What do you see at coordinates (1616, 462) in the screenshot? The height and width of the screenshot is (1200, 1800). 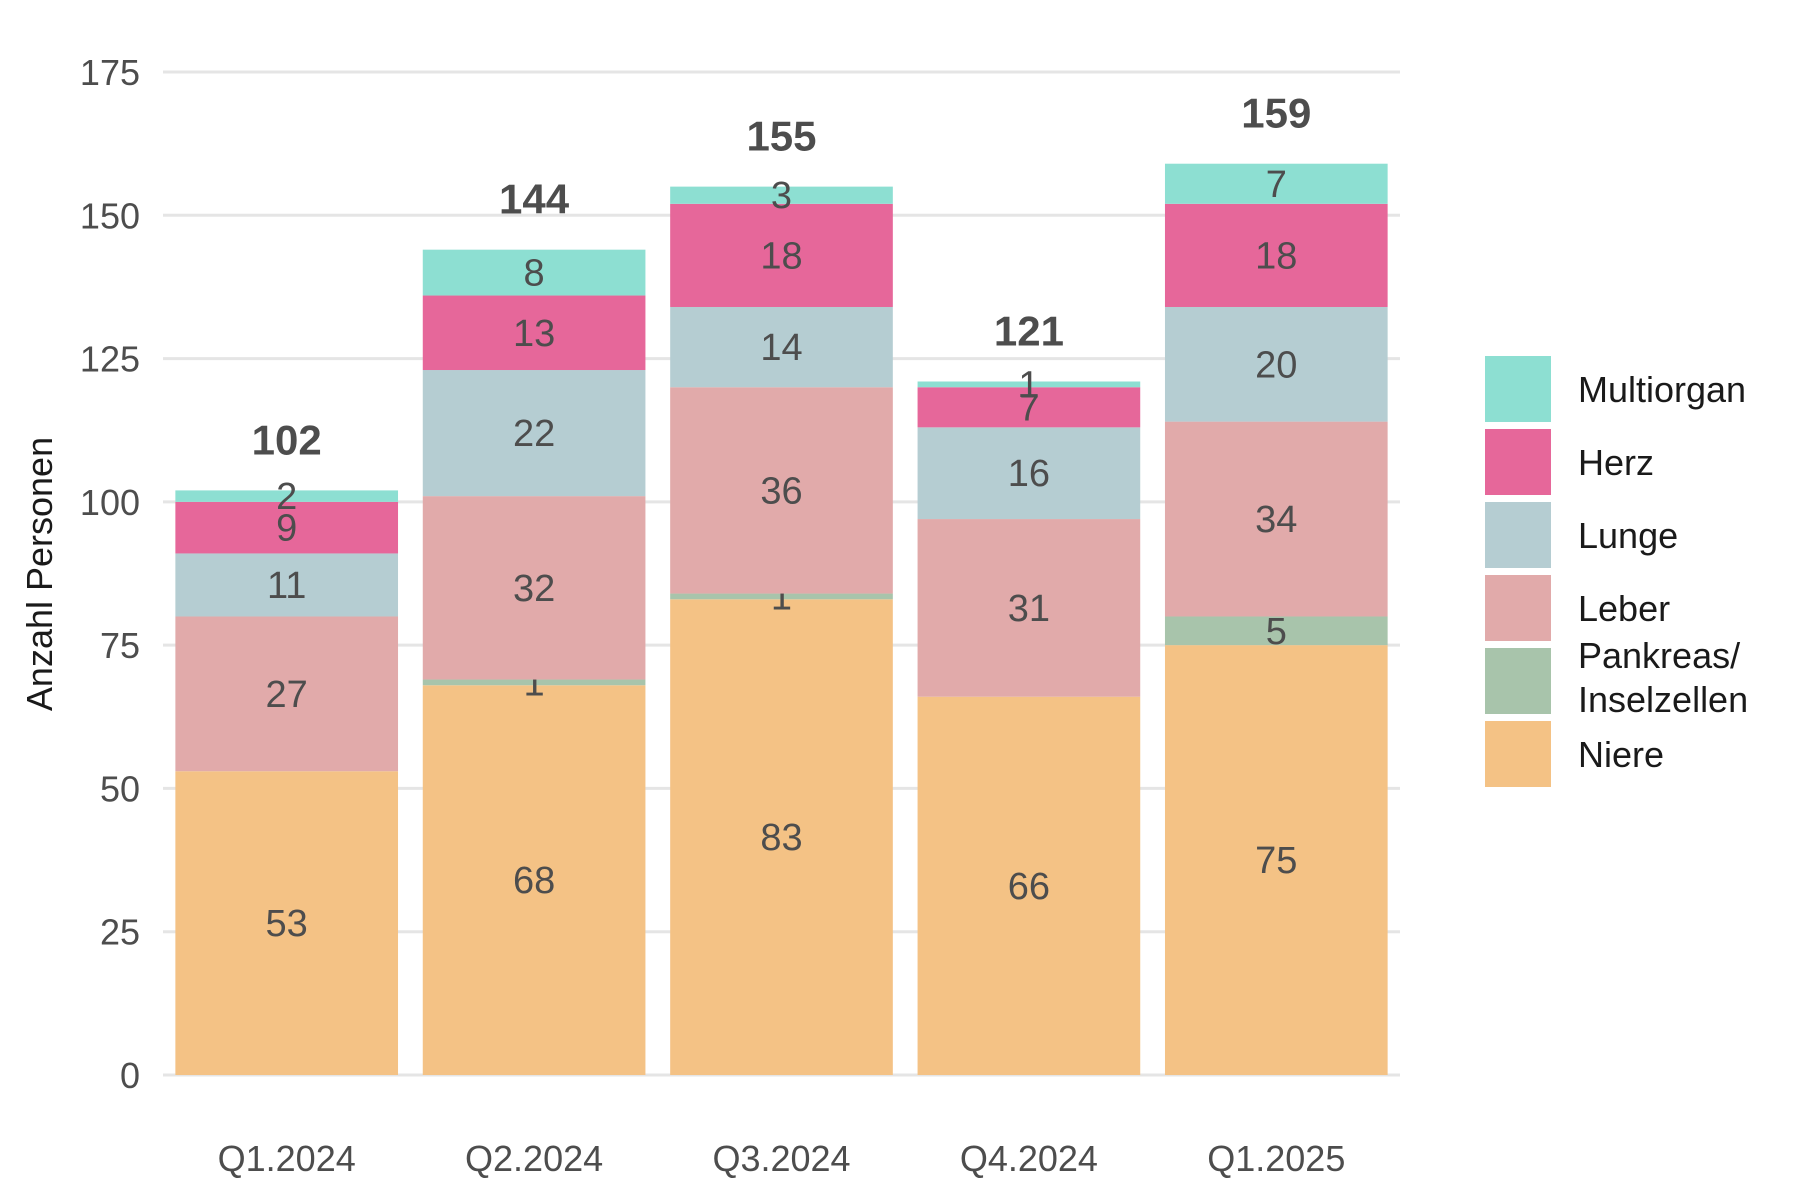 I see `legend-label: Herz` at bounding box center [1616, 462].